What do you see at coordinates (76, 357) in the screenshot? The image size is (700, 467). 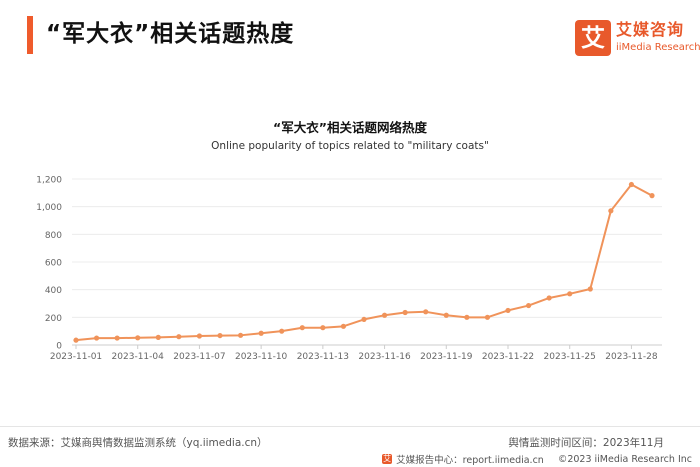 I see `x-tick-label: 2023-11-01` at bounding box center [76, 357].